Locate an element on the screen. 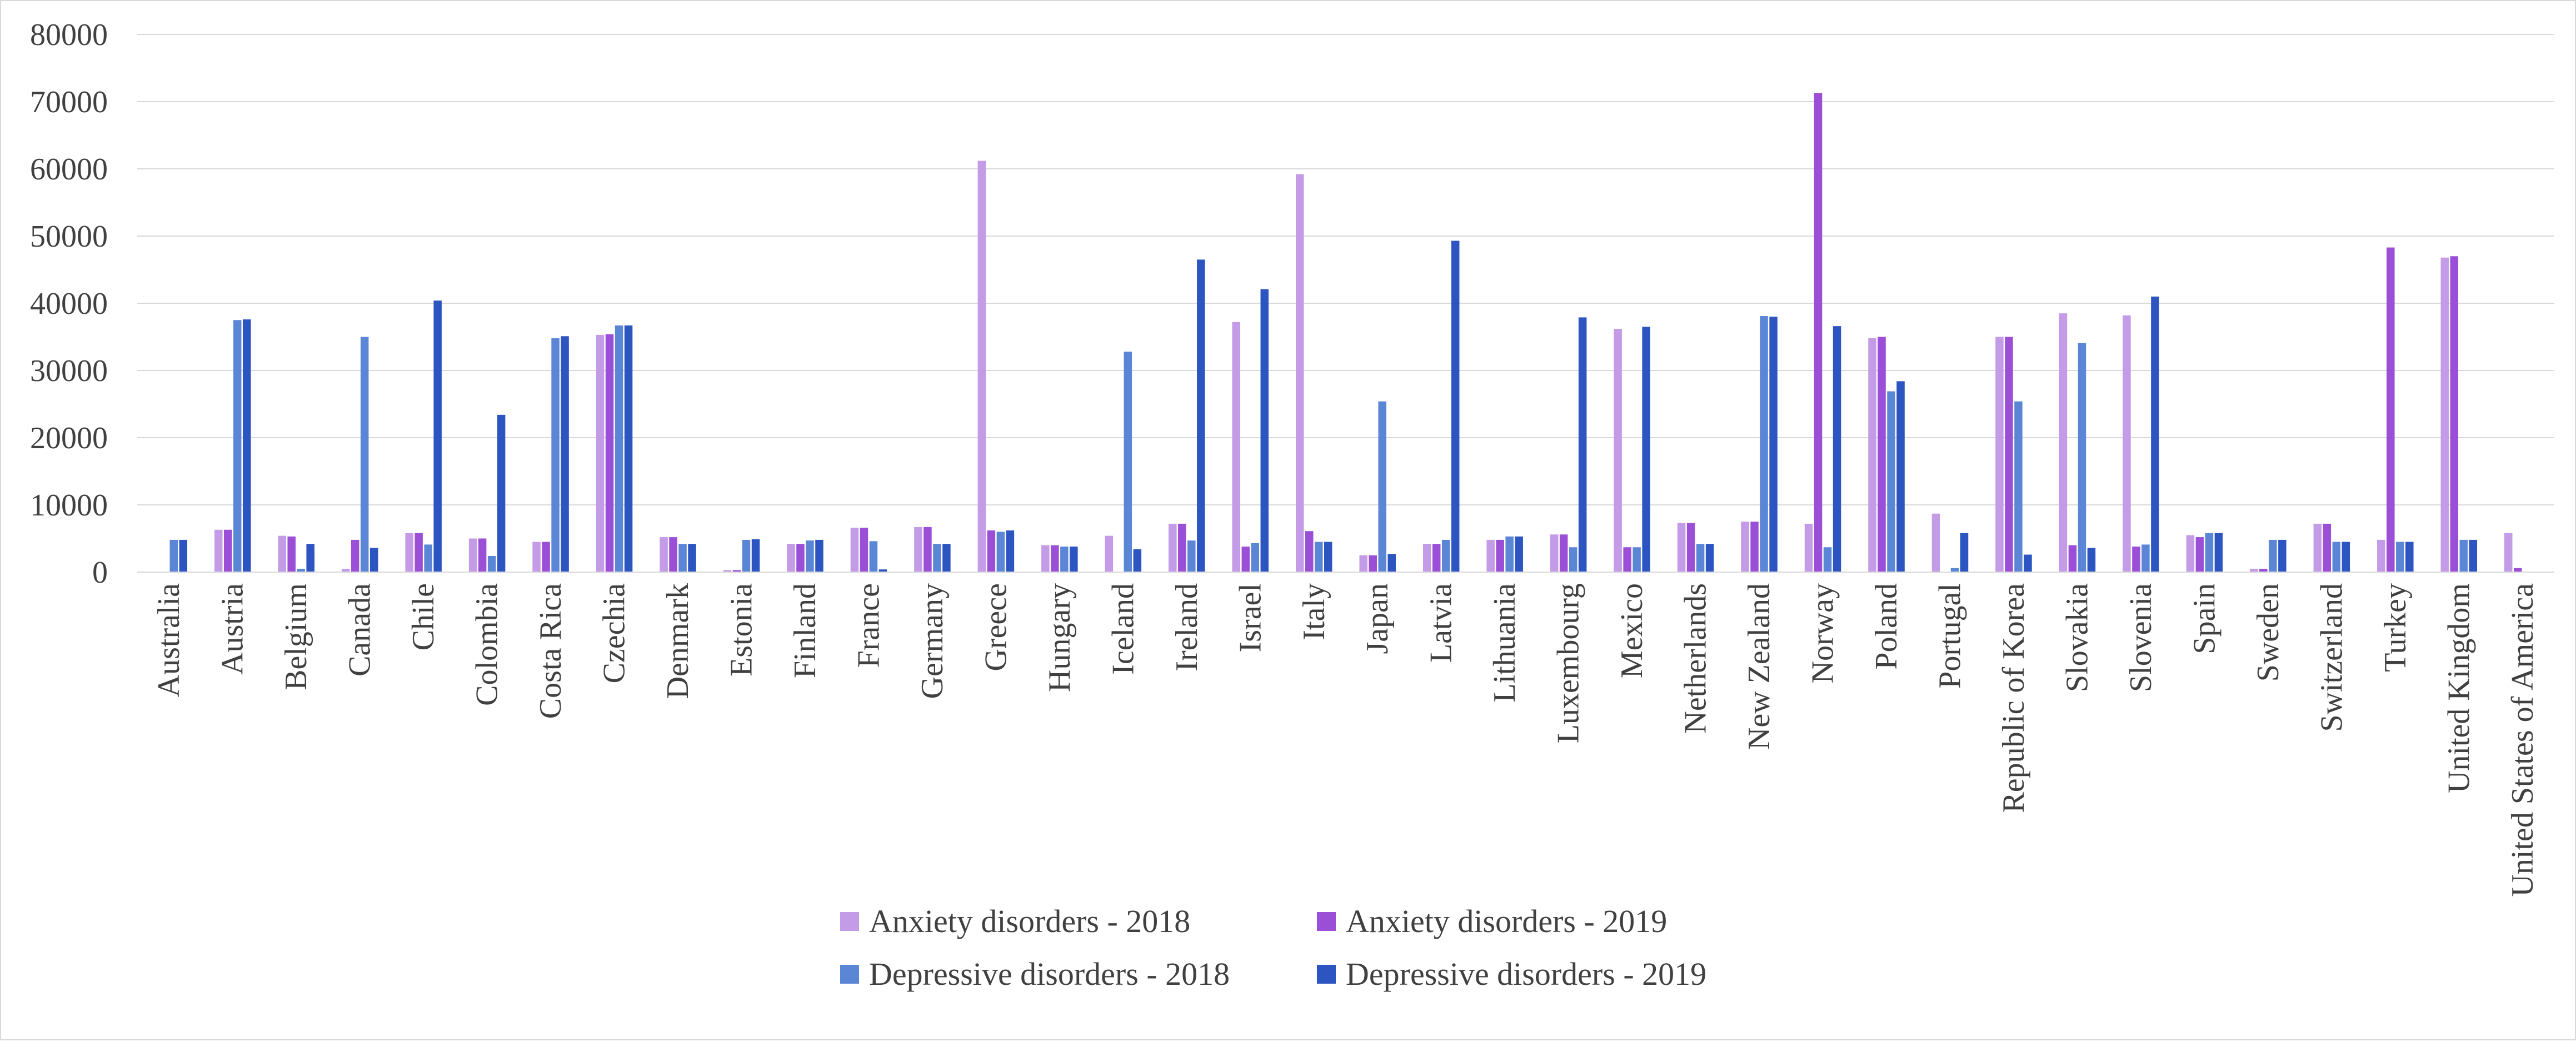 The image size is (2576, 1042). legend-label: Depressive disorders - 2018 is located at coordinates (1049, 974).